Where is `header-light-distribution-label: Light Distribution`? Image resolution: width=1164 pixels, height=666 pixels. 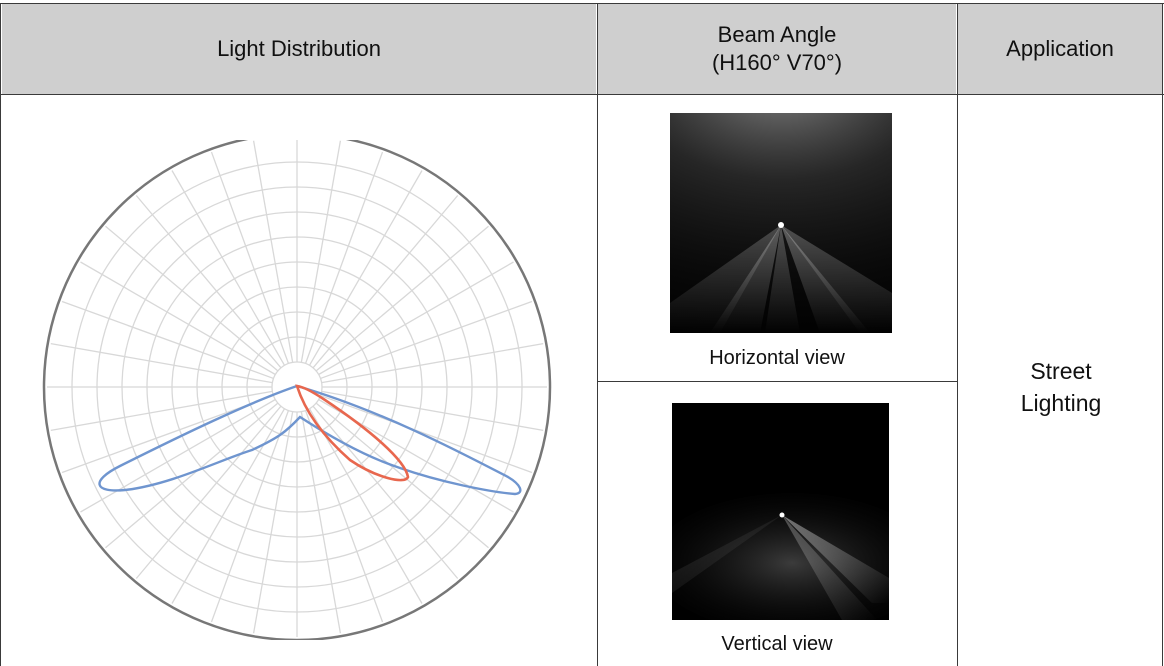 header-light-distribution-label: Light Distribution is located at coordinates (299, 48).